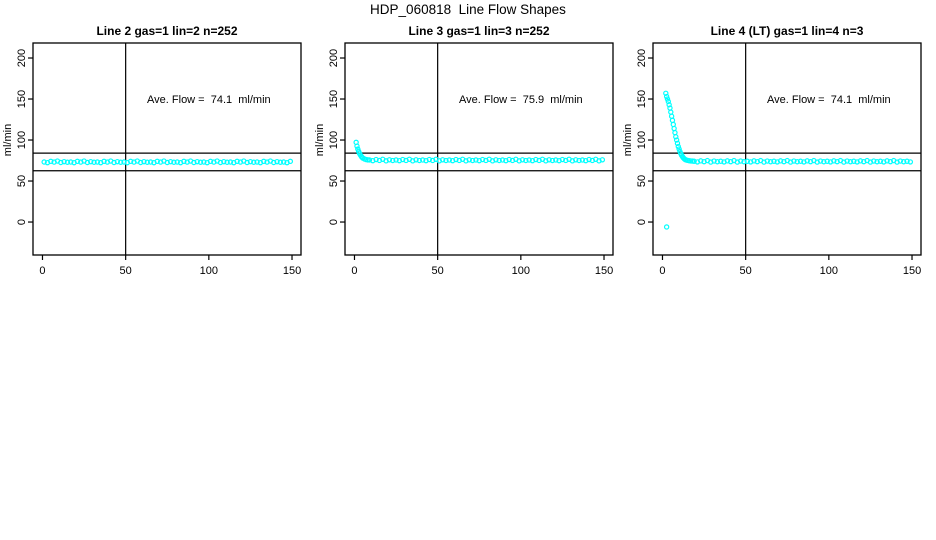 Image resolution: width=936 pixels, height=540 pixels. Describe the element at coordinates (354, 271) in the screenshot. I see `x-tick-label: 0` at that location.